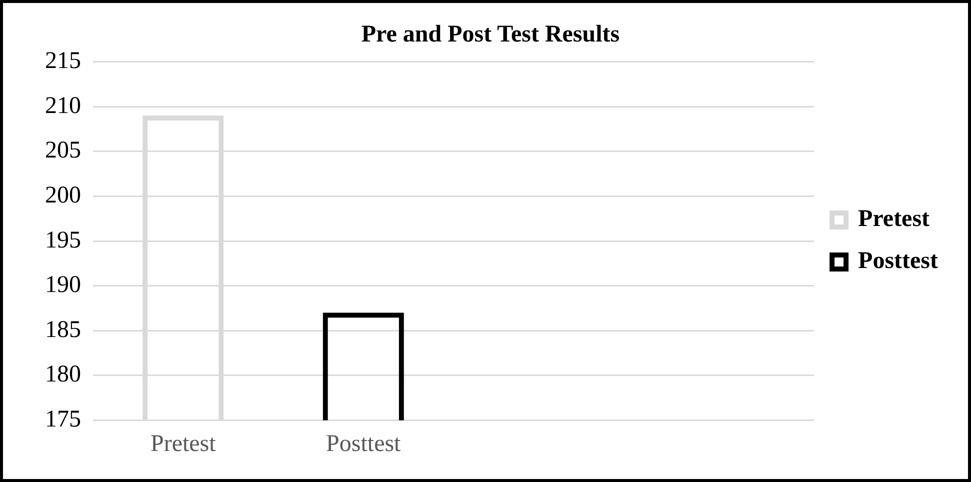 This screenshot has width=971, height=482. Describe the element at coordinates (63, 375) in the screenshot. I see `y-tick-label: 180` at that location.